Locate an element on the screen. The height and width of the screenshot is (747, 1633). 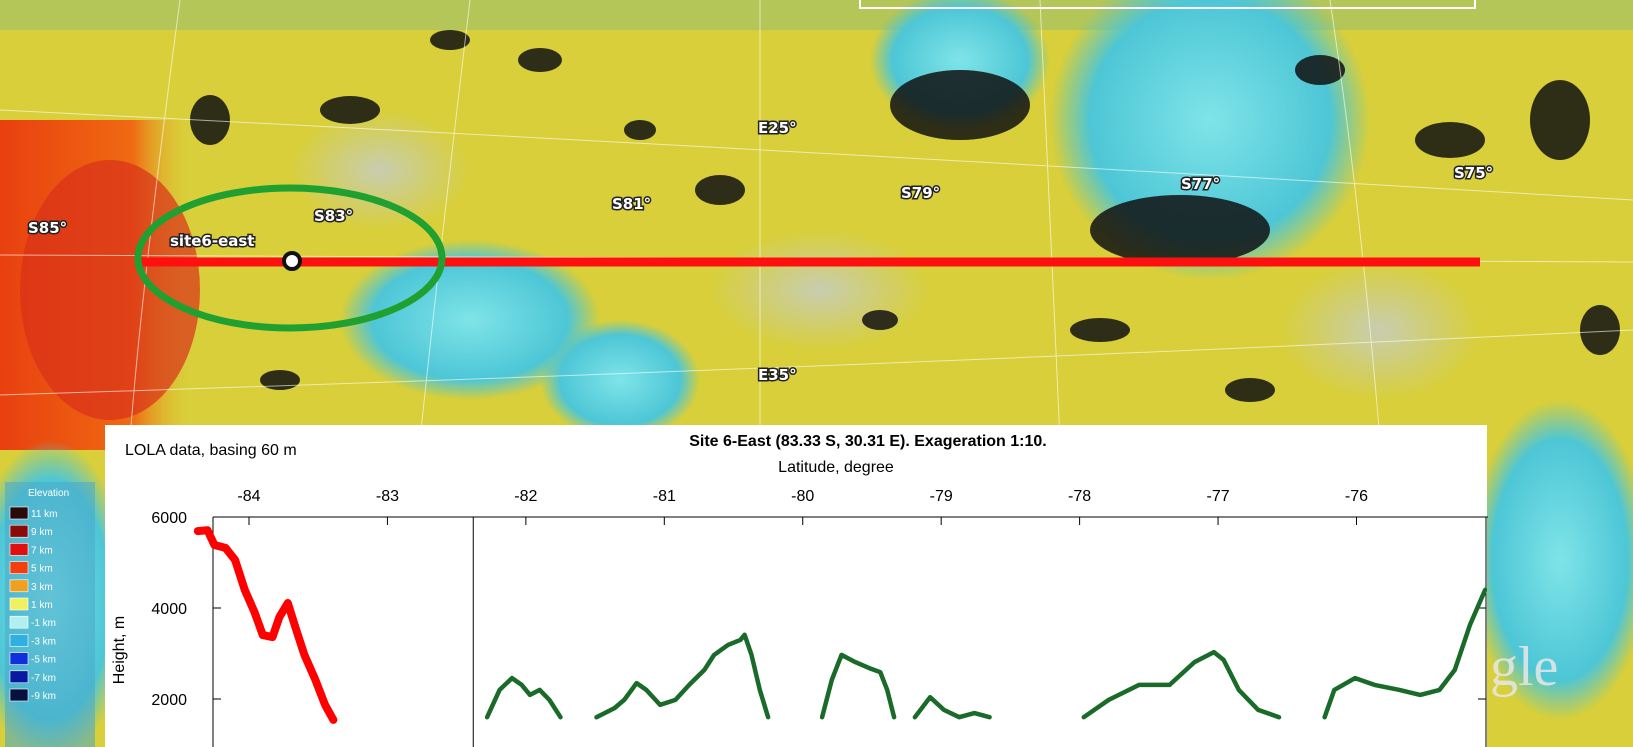
watermark: gle is located at coordinates (1524, 667).